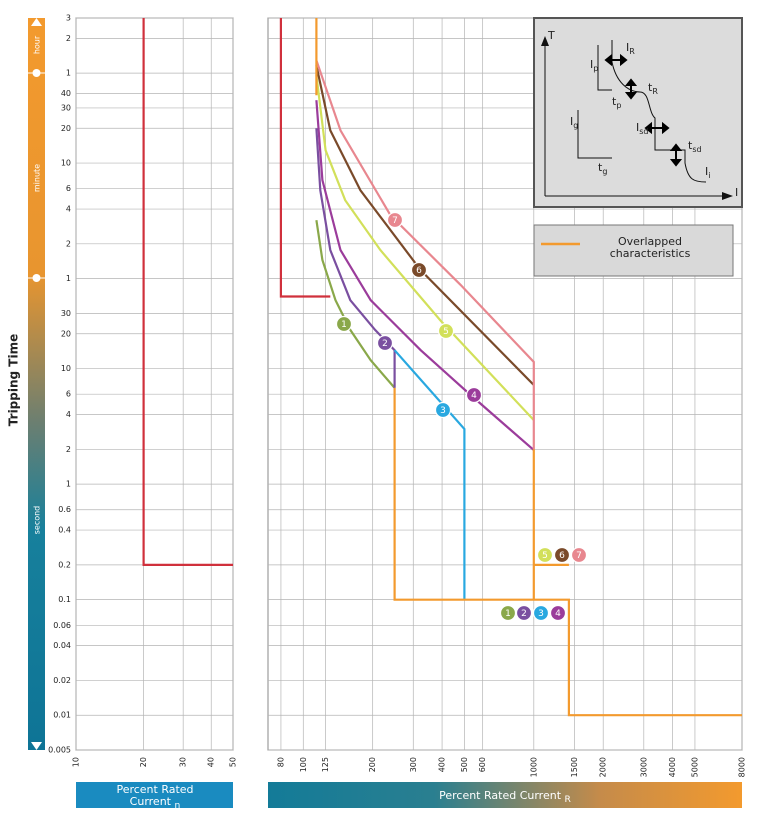 This screenshot has width=770, height=833. Describe the element at coordinates (413, 764) in the screenshot. I see `x-tick-label: 300` at that location.